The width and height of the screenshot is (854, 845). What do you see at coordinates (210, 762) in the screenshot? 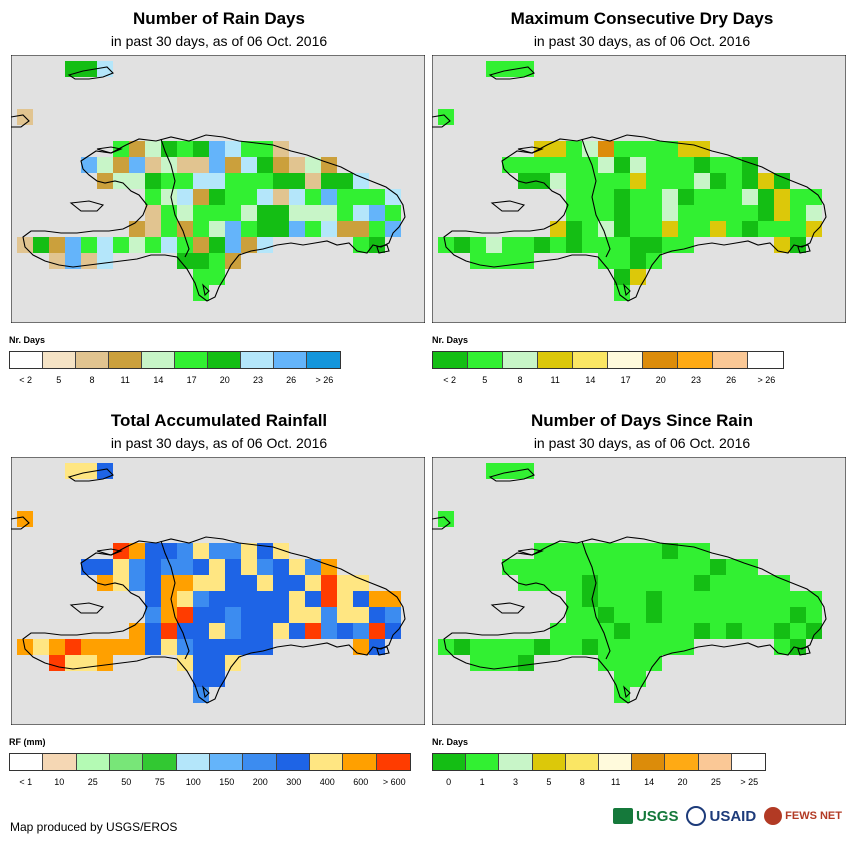
I see `legend-color-bar` at bounding box center [210, 762].